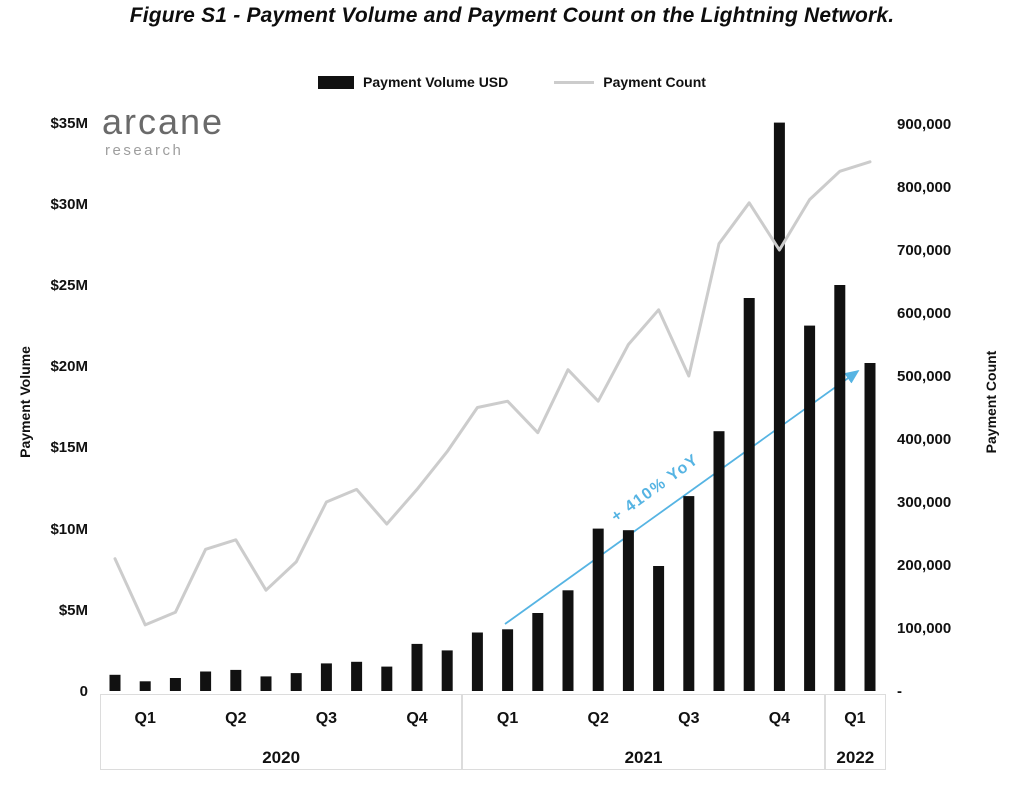  Describe the element at coordinates (682, 497) in the screenshot. I see `yoy-arrow` at that location.